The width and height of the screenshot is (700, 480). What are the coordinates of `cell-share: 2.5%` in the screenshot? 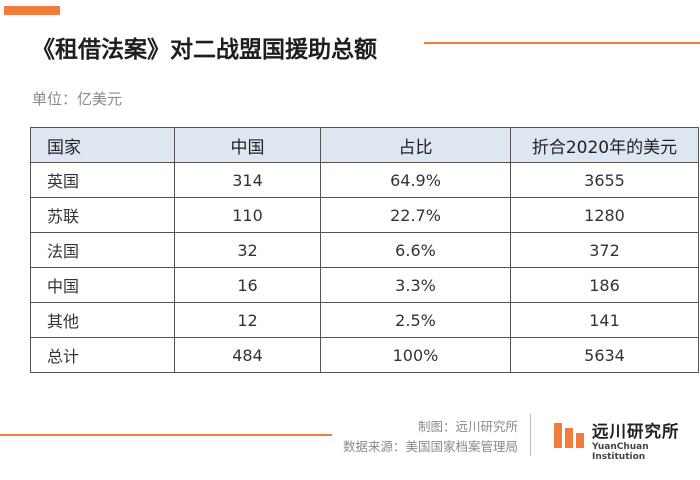 It's located at (415, 320).